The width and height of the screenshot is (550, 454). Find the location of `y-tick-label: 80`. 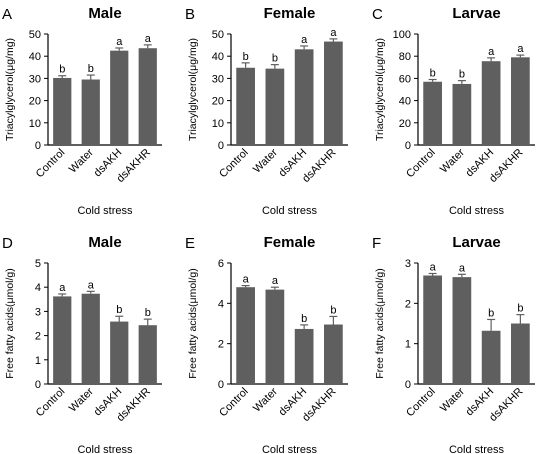

y-tick-label: 80 is located at coordinates (405, 57).